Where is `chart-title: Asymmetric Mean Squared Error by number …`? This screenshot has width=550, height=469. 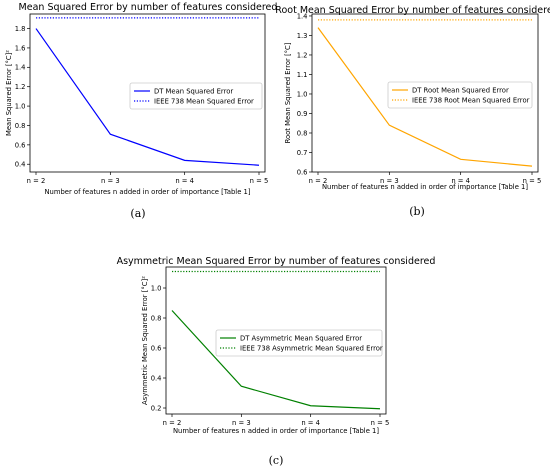
chart-title: Asymmetric Mean Squared Error by number … is located at coordinates (276, 261).